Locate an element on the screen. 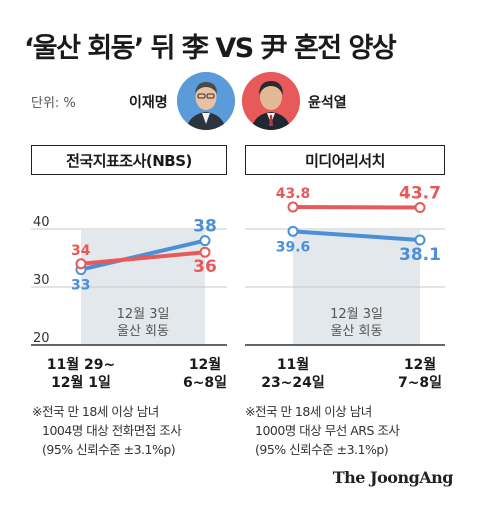 This screenshot has height=509, width=480. data-label: 33 is located at coordinates (80, 286).